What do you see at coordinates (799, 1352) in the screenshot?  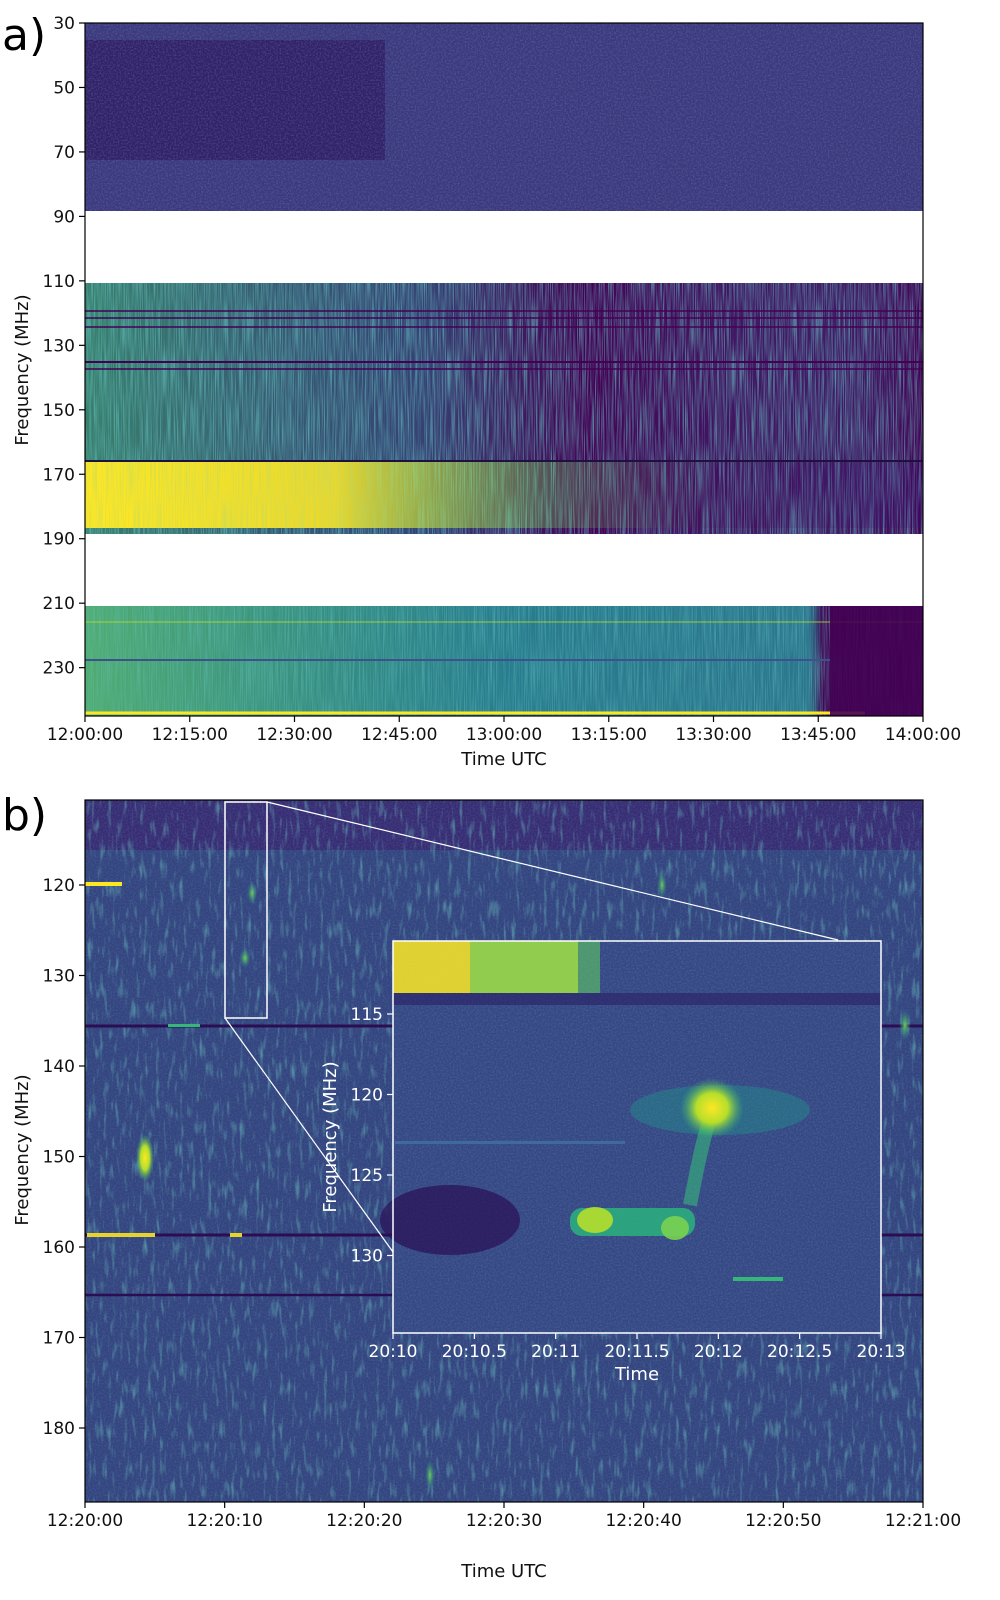 I see `inset-x-tick-label: 20:12.5` at bounding box center [799, 1352].